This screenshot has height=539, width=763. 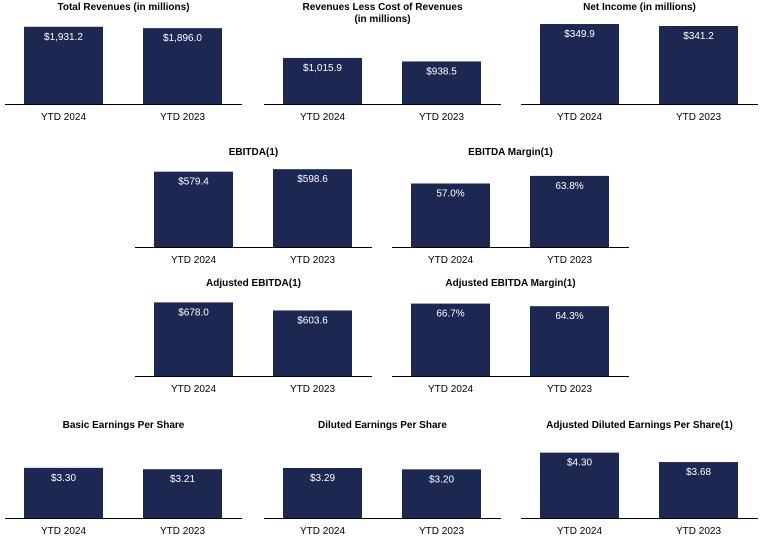 What do you see at coordinates (639, 494) in the screenshot?
I see `chart-plot: $4.30 YTD 2024 $3.68 YTD 2023` at bounding box center [639, 494].